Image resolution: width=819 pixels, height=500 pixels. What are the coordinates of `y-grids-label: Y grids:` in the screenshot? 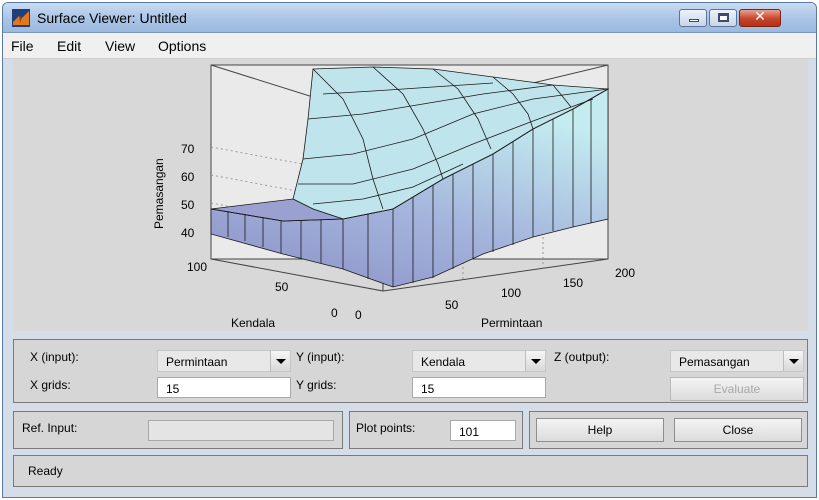 It's located at (316, 385).